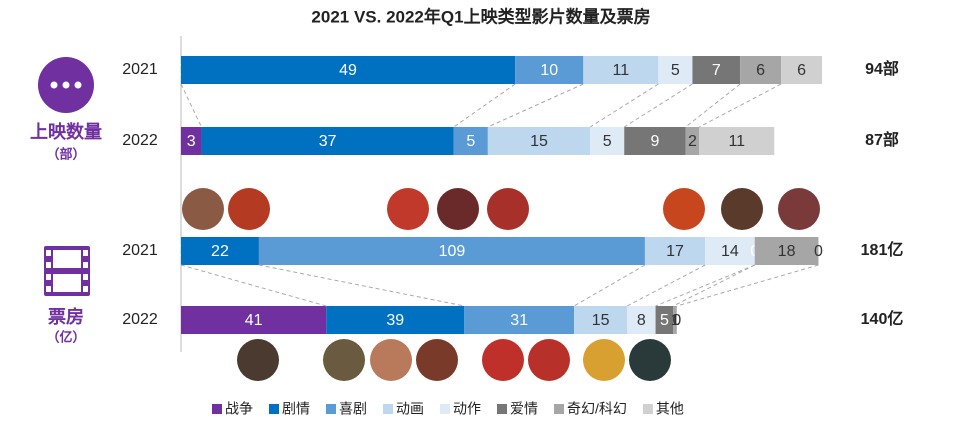 This screenshot has width=963, height=434. What do you see at coordinates (882, 318) in the screenshot?
I see `total-label: 140亿` at bounding box center [882, 318].